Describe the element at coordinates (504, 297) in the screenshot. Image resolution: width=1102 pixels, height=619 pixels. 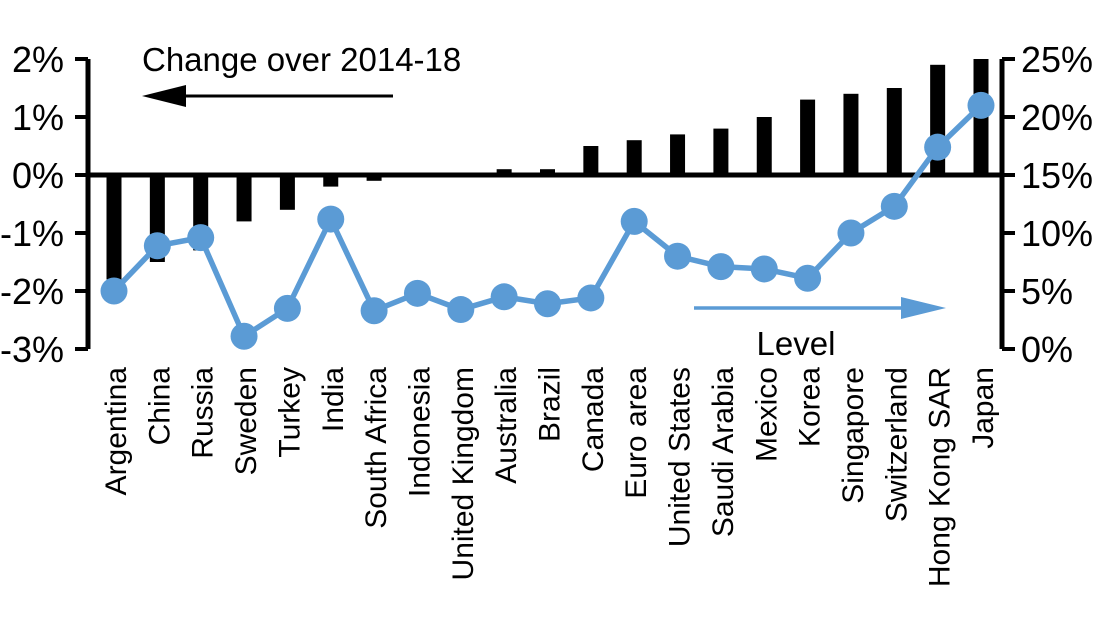
I see `level-point-australia` at that location.